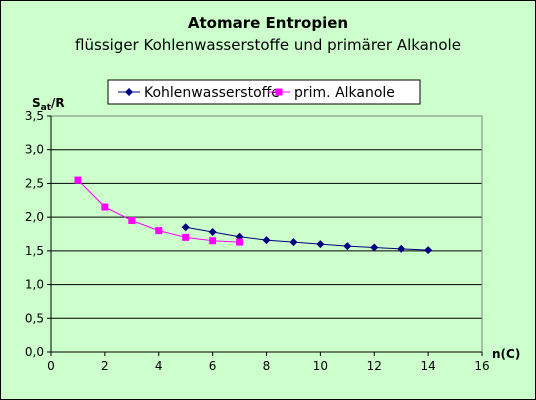 The height and width of the screenshot is (400, 536). What do you see at coordinates (34, 183) in the screenshot?
I see `y-tick-label: 2,5` at bounding box center [34, 183].